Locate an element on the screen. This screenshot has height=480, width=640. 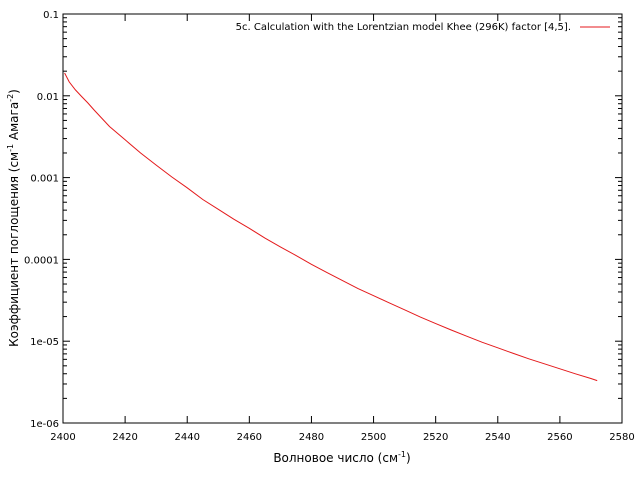
x-tick-label: 2580 is located at coordinates (621, 437).